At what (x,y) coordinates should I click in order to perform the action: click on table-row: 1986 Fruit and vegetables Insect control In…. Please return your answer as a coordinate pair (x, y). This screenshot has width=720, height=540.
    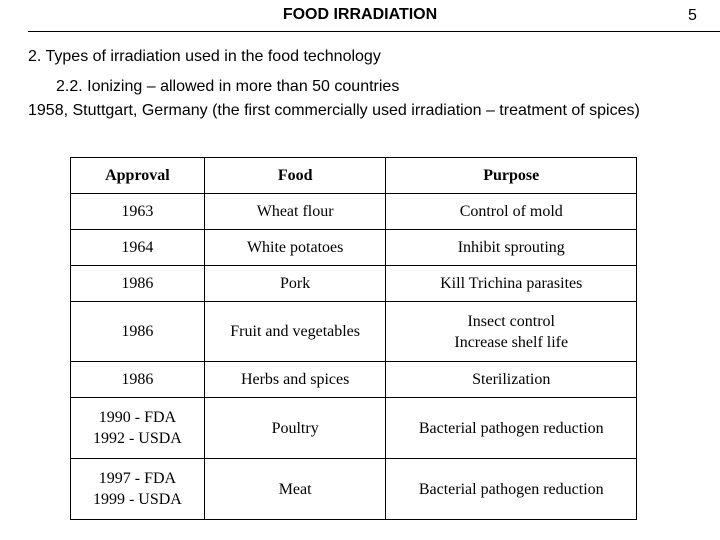
    Looking at the image, I should click on (353, 331).